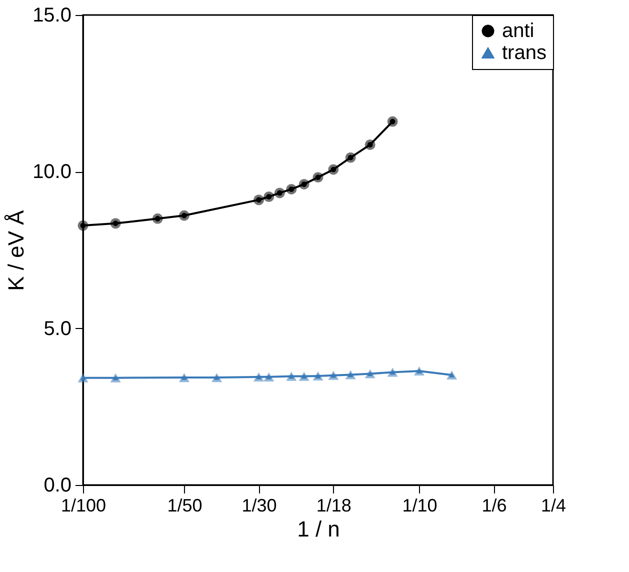 The height and width of the screenshot is (572, 629). Describe the element at coordinates (494, 506) in the screenshot. I see `x-tick-label: 1/6` at that location.